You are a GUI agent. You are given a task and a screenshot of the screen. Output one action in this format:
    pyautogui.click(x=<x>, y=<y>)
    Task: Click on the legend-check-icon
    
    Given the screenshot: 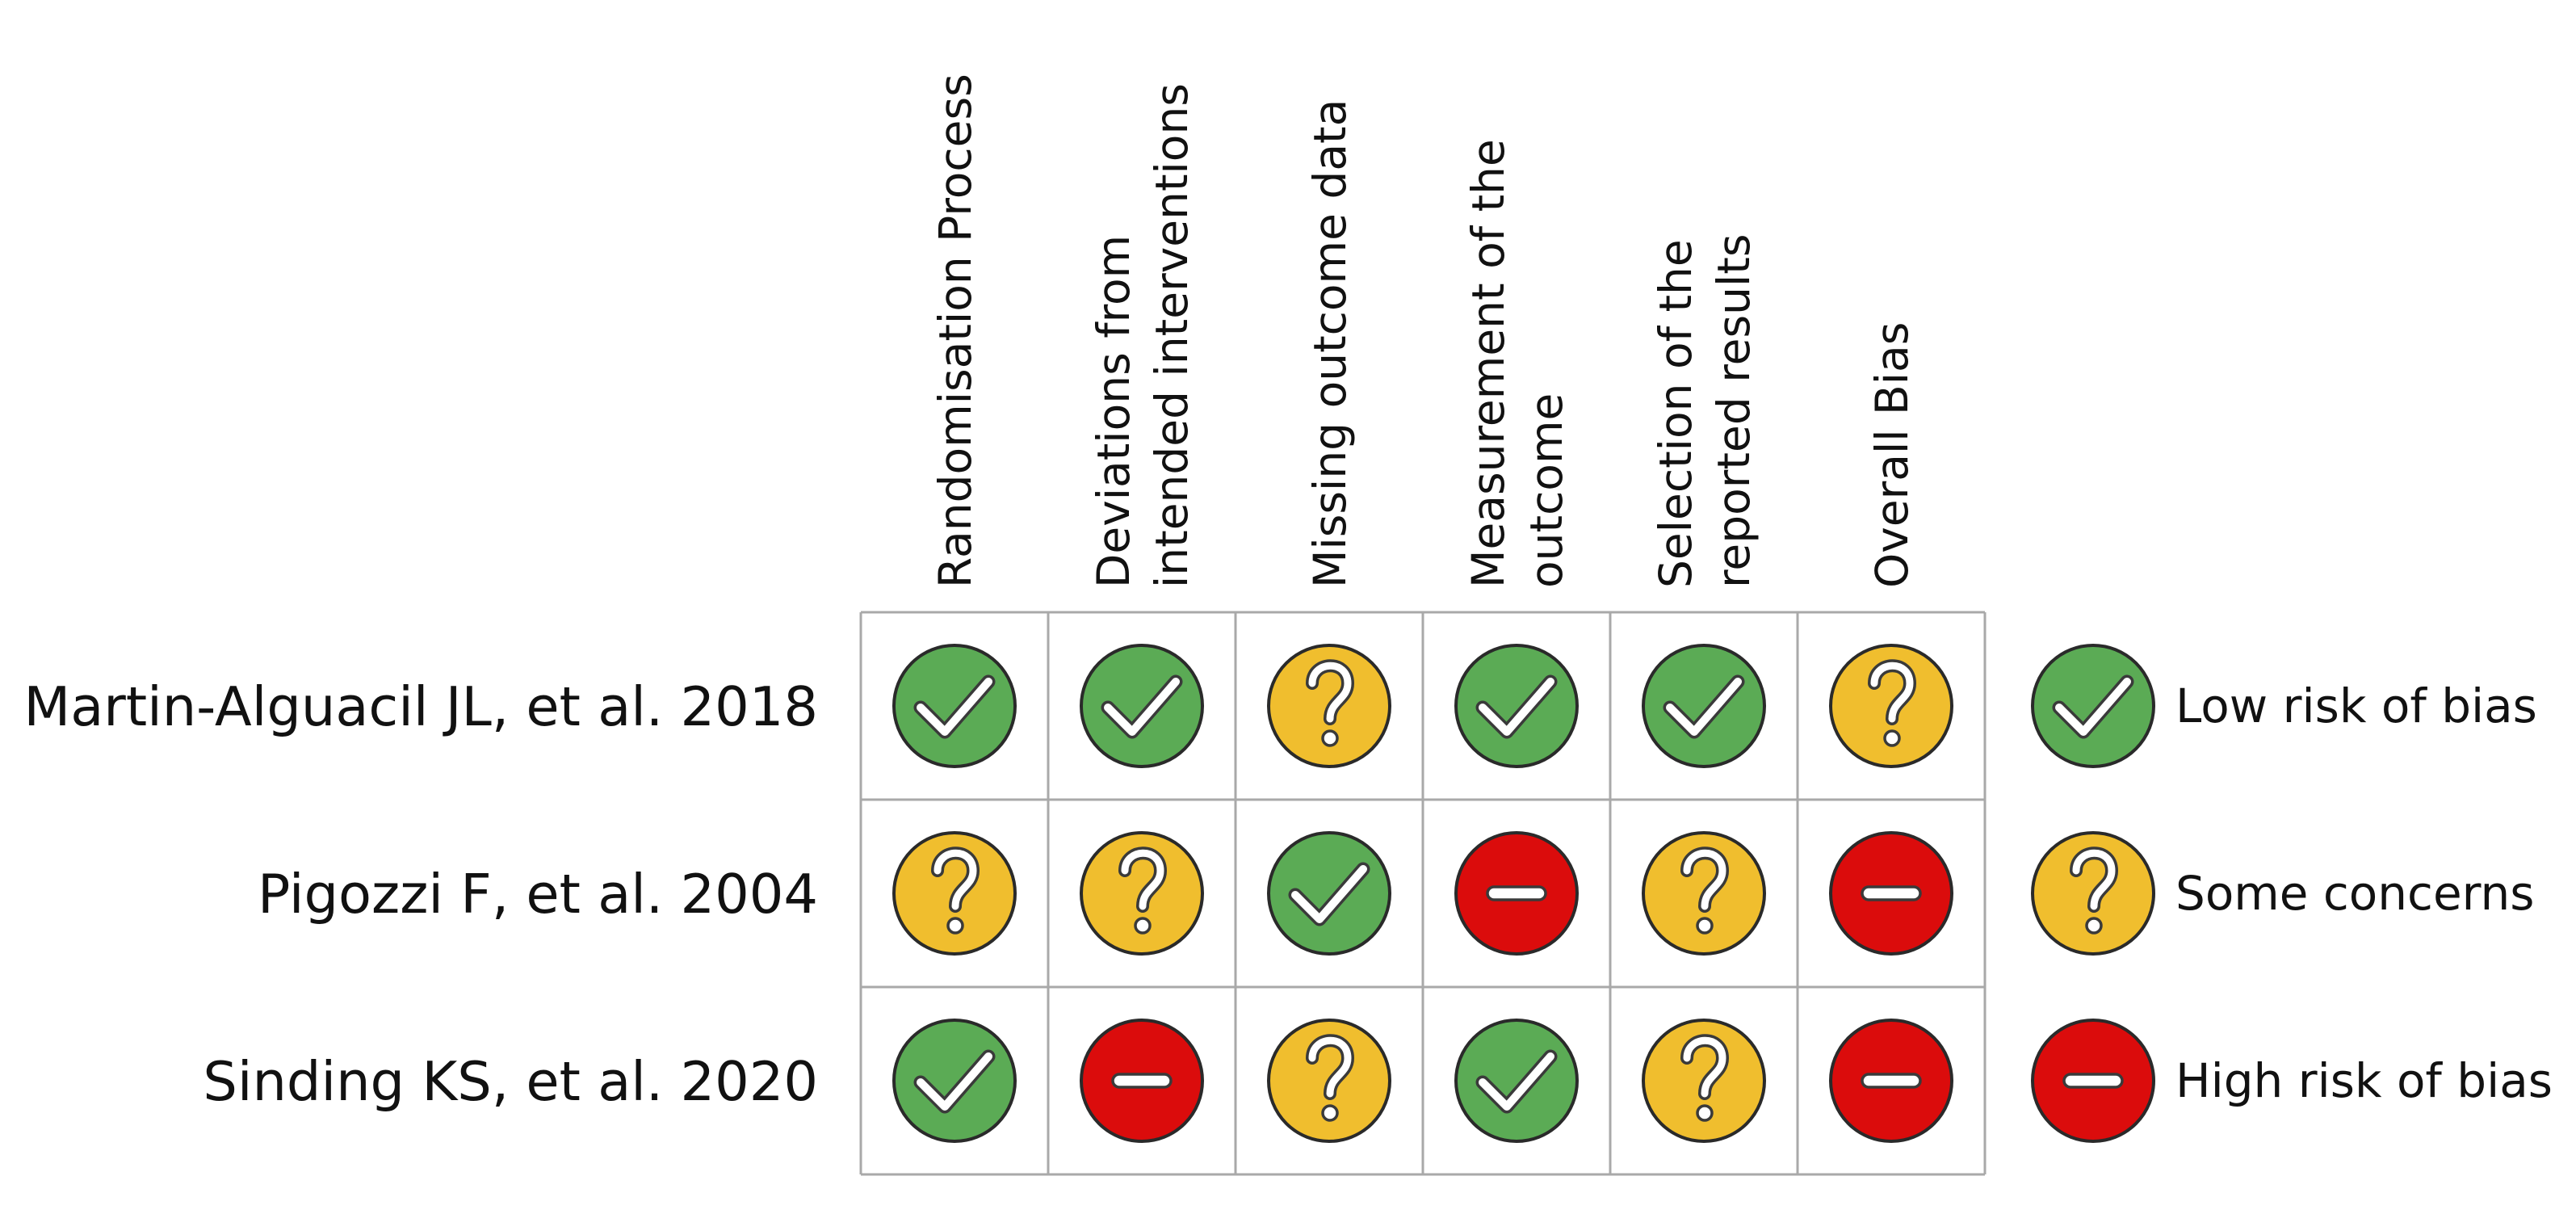 What is the action you would take?
    pyautogui.click(x=2093, y=706)
    